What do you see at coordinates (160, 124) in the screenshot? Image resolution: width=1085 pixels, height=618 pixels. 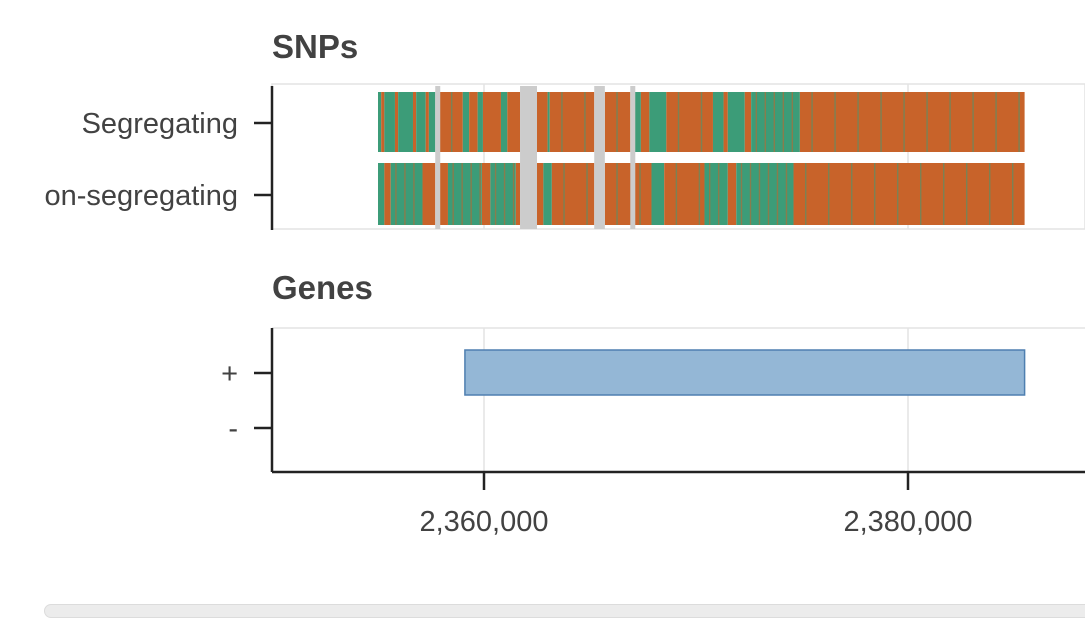 I see `snp-y-tick-label-0: Segregating` at bounding box center [160, 124].